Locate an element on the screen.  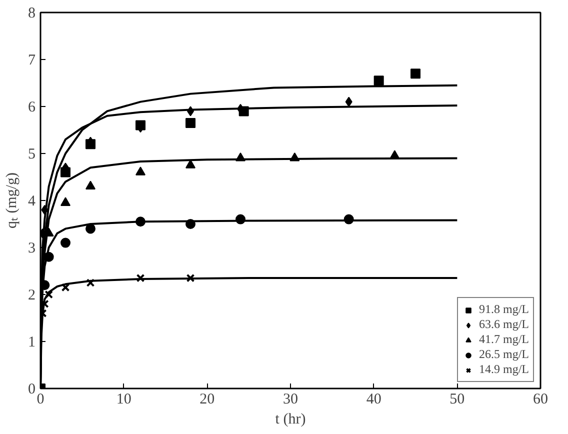
legend-label: 14.9 mg/L is located at coordinates (504, 369).